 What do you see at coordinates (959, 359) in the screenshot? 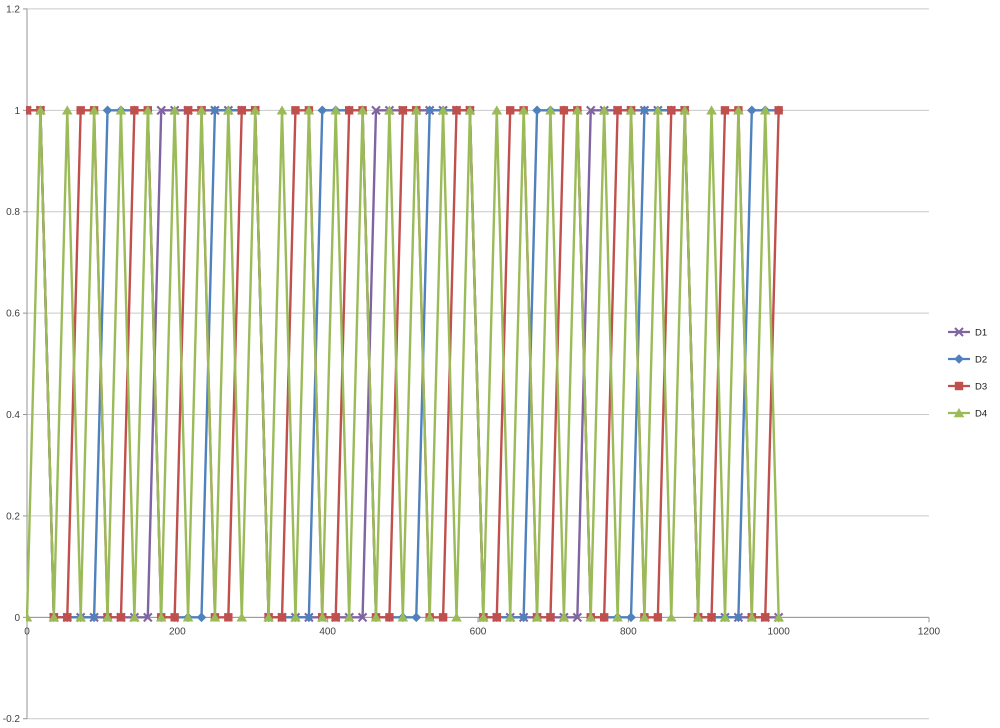
I see `legend-marker-D2` at bounding box center [959, 359].